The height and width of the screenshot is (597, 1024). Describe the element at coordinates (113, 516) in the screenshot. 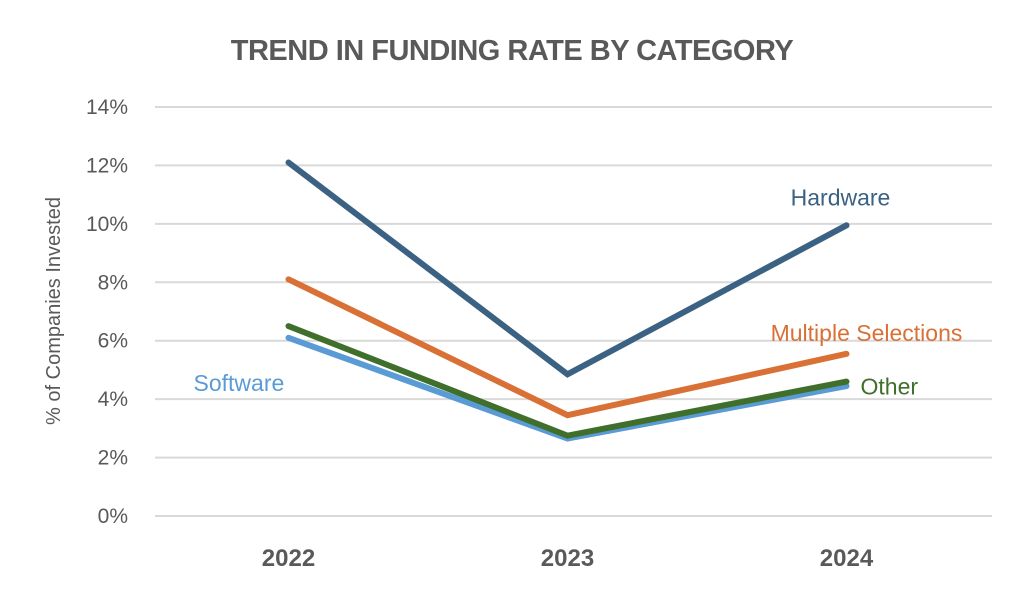

I see `y-tick-label: 0%` at that location.